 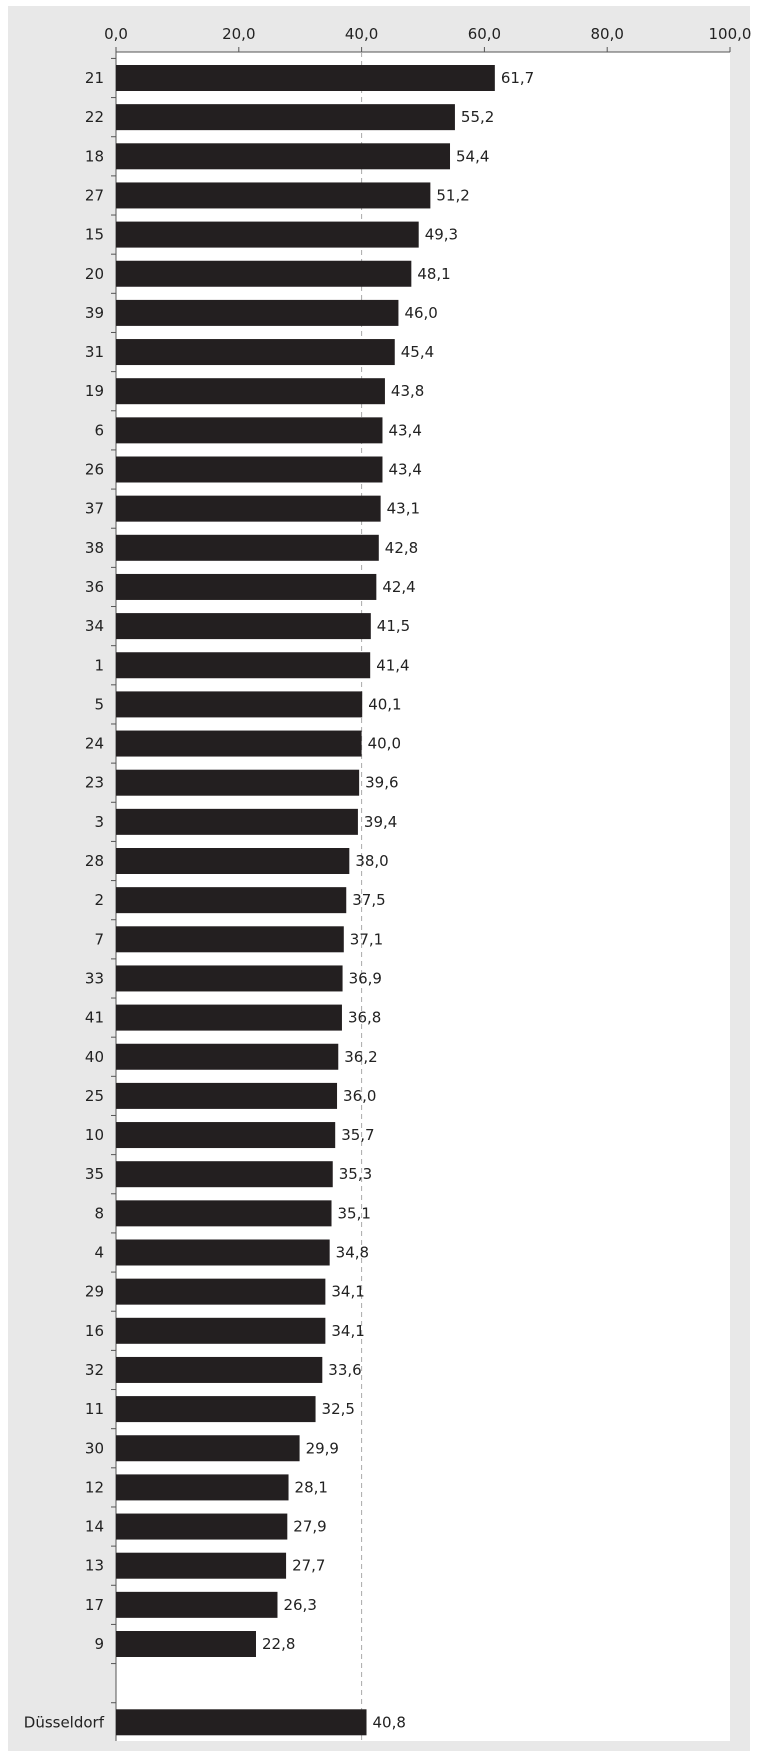 I want to click on value-label: 27,9, so click(x=309, y=1527).